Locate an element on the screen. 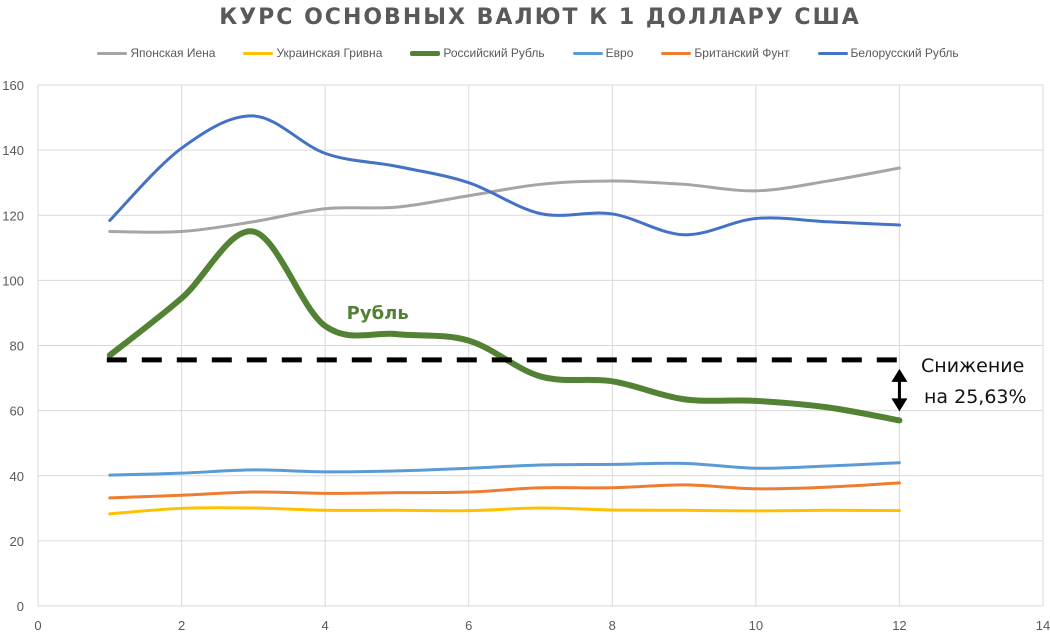  x-tick-label: 14 is located at coordinates (1043, 625).